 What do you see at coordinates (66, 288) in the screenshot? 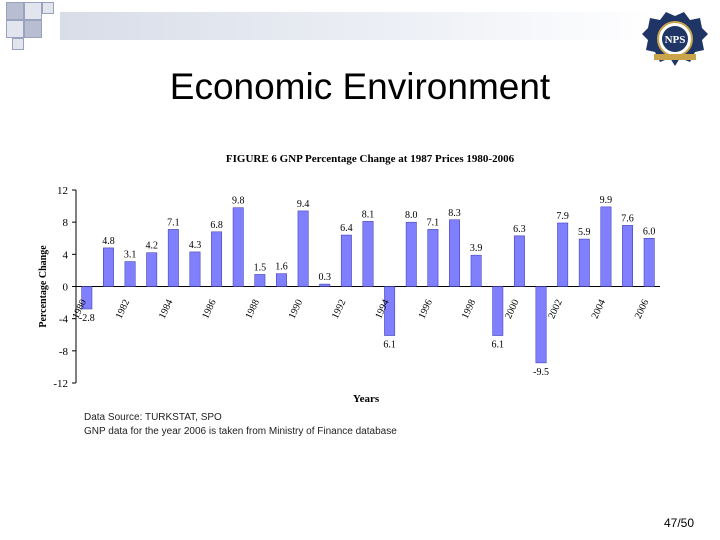
I see `y-tick-label: 0` at bounding box center [66, 288].